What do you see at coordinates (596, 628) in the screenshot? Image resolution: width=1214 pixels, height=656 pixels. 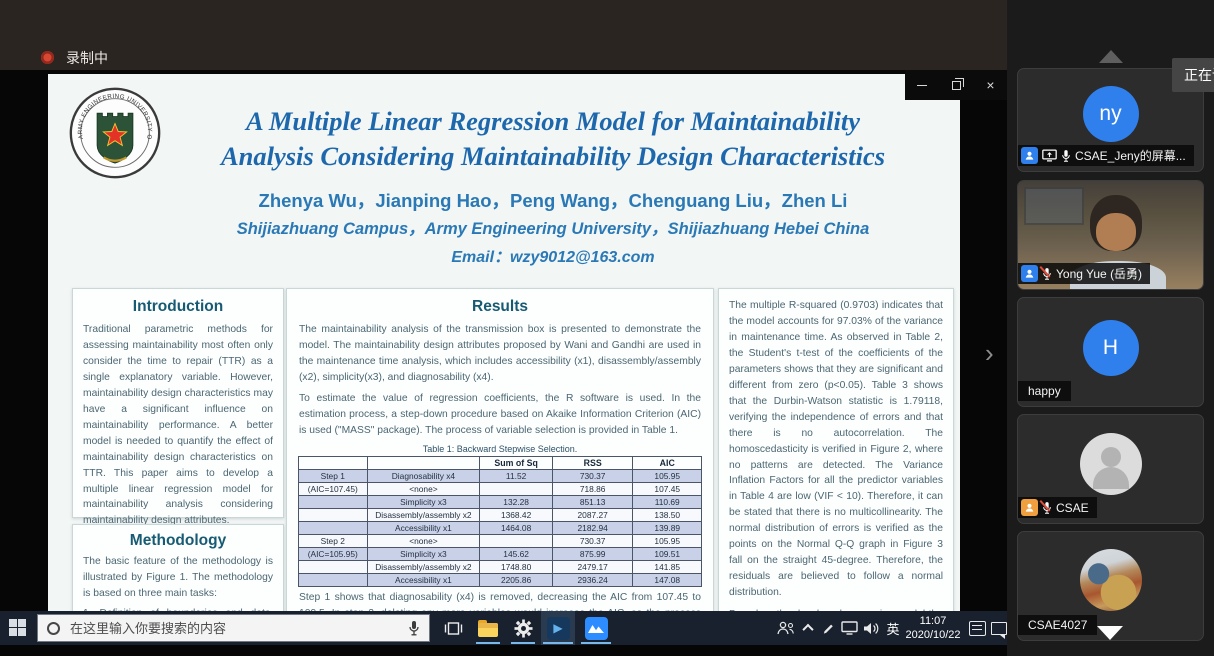 I see `meeting-app-button` at bounding box center [596, 628].